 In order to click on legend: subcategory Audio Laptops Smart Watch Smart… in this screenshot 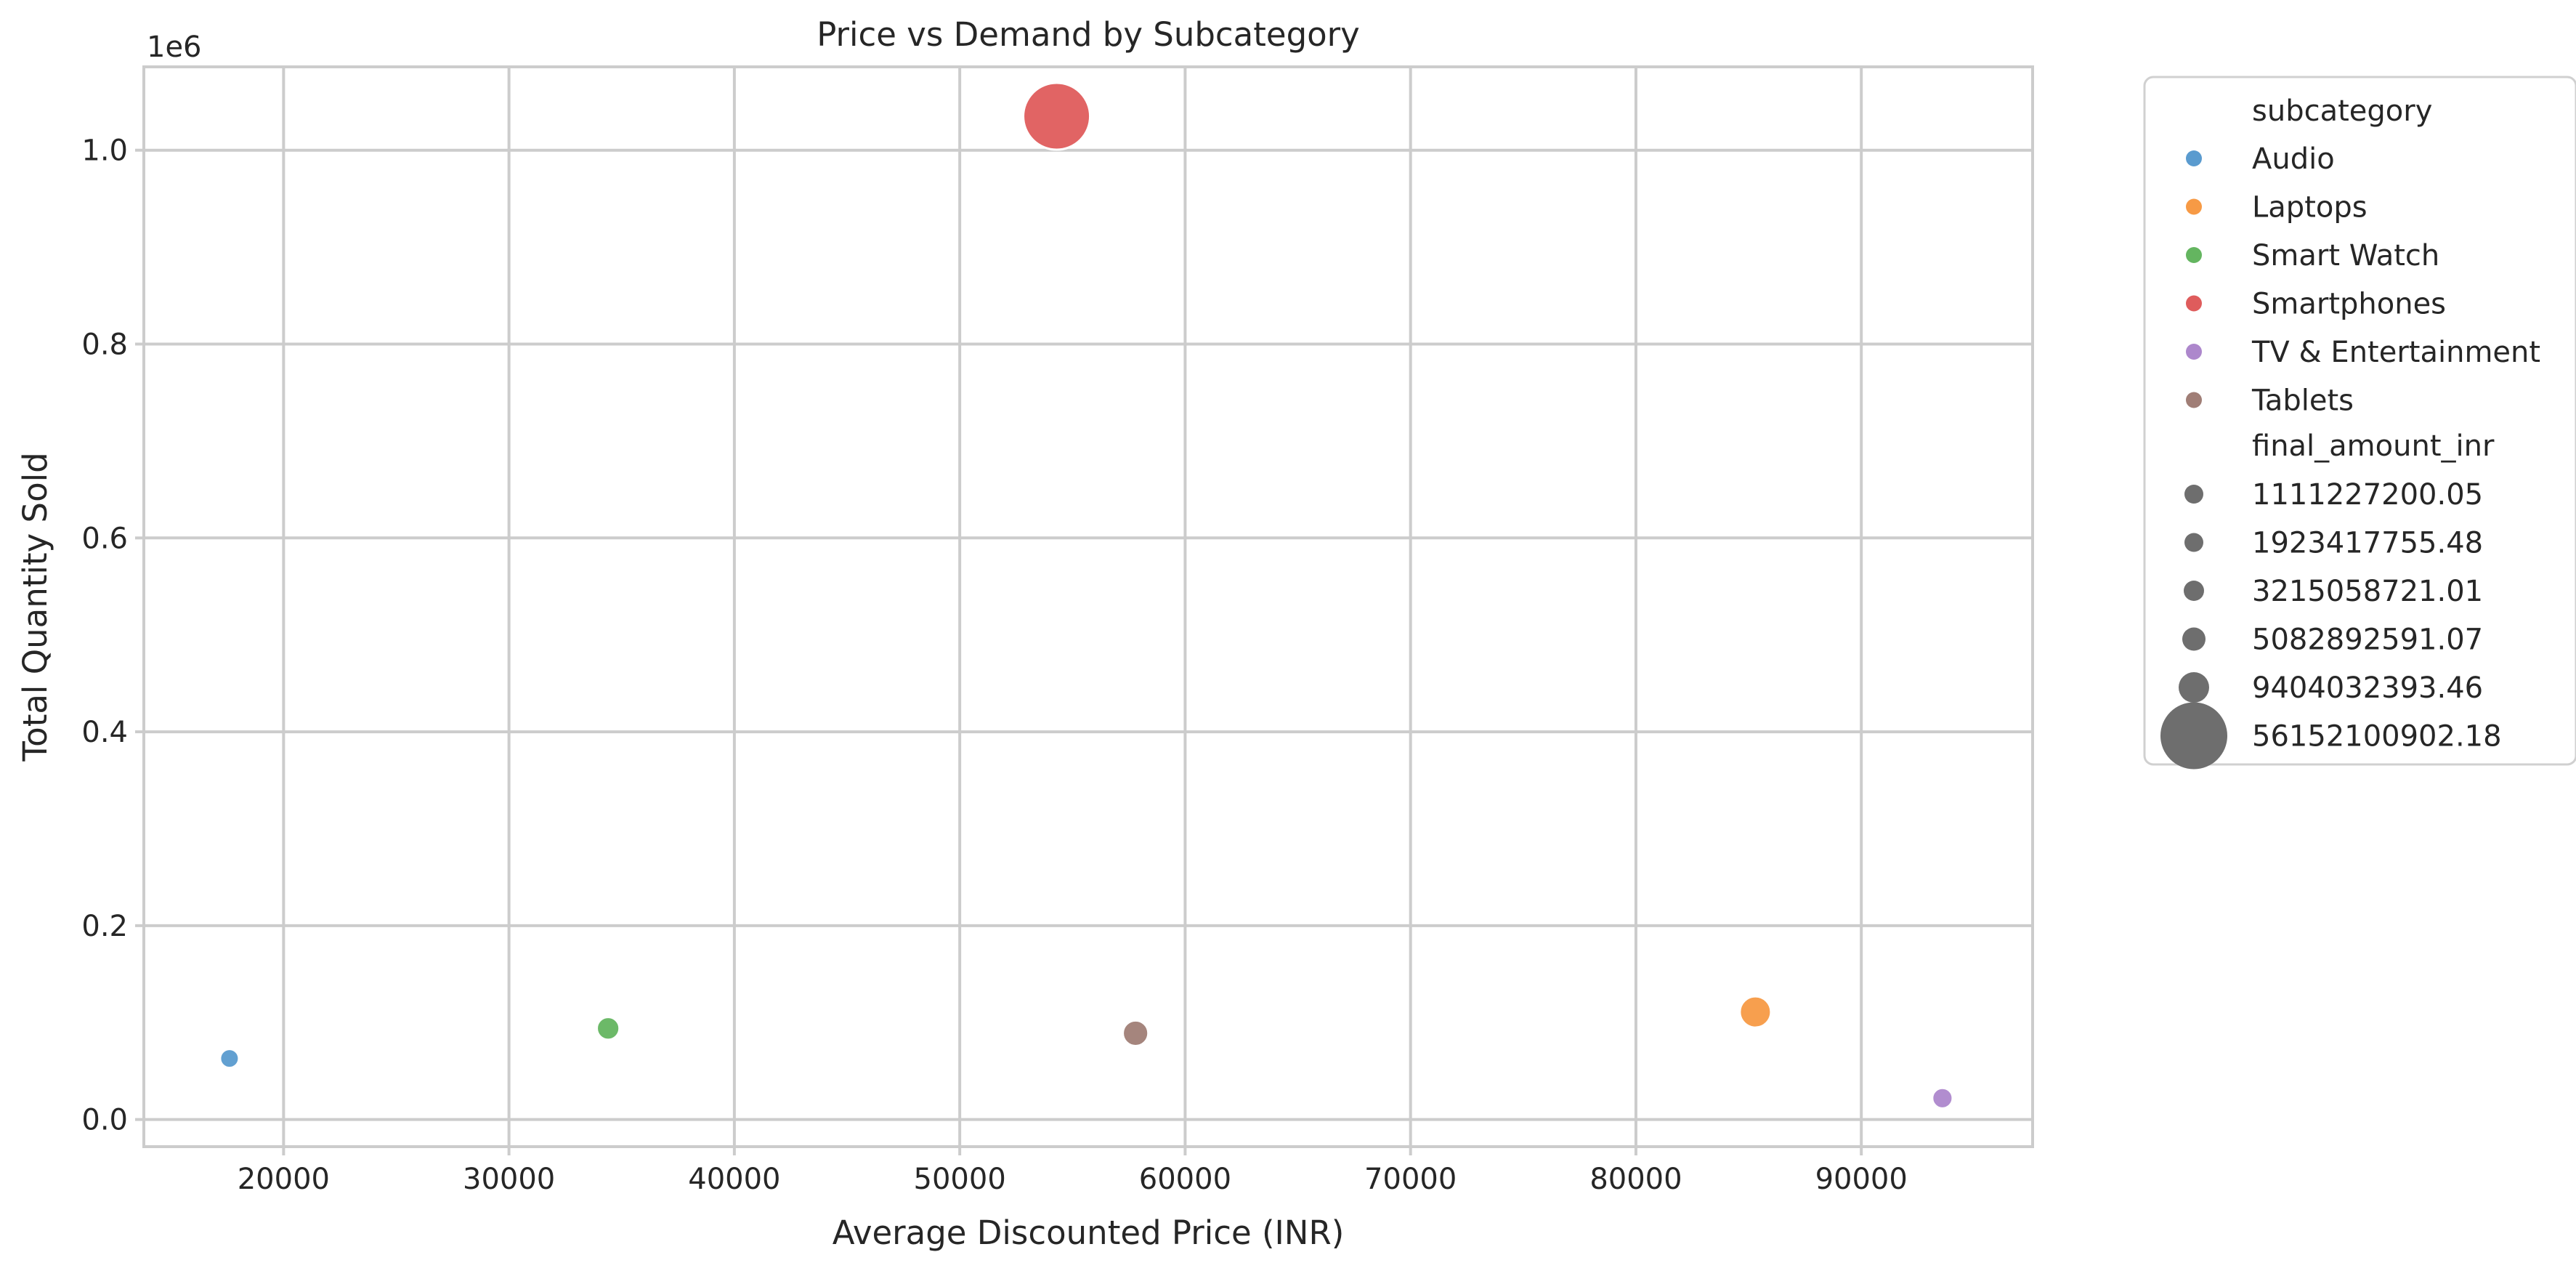, I will do `click(2359, 423)`.